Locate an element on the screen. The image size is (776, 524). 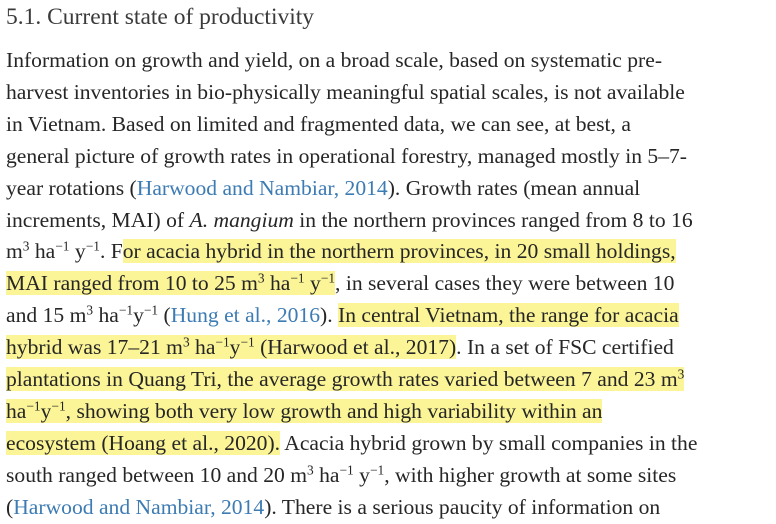
text-run: . In a set of FSC certified is located at coordinates (565, 347).